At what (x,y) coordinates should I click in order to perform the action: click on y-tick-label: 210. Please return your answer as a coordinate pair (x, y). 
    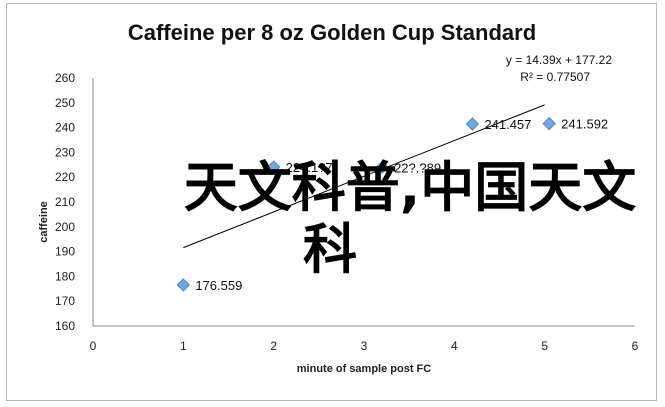
    Looking at the image, I should click on (65, 202).